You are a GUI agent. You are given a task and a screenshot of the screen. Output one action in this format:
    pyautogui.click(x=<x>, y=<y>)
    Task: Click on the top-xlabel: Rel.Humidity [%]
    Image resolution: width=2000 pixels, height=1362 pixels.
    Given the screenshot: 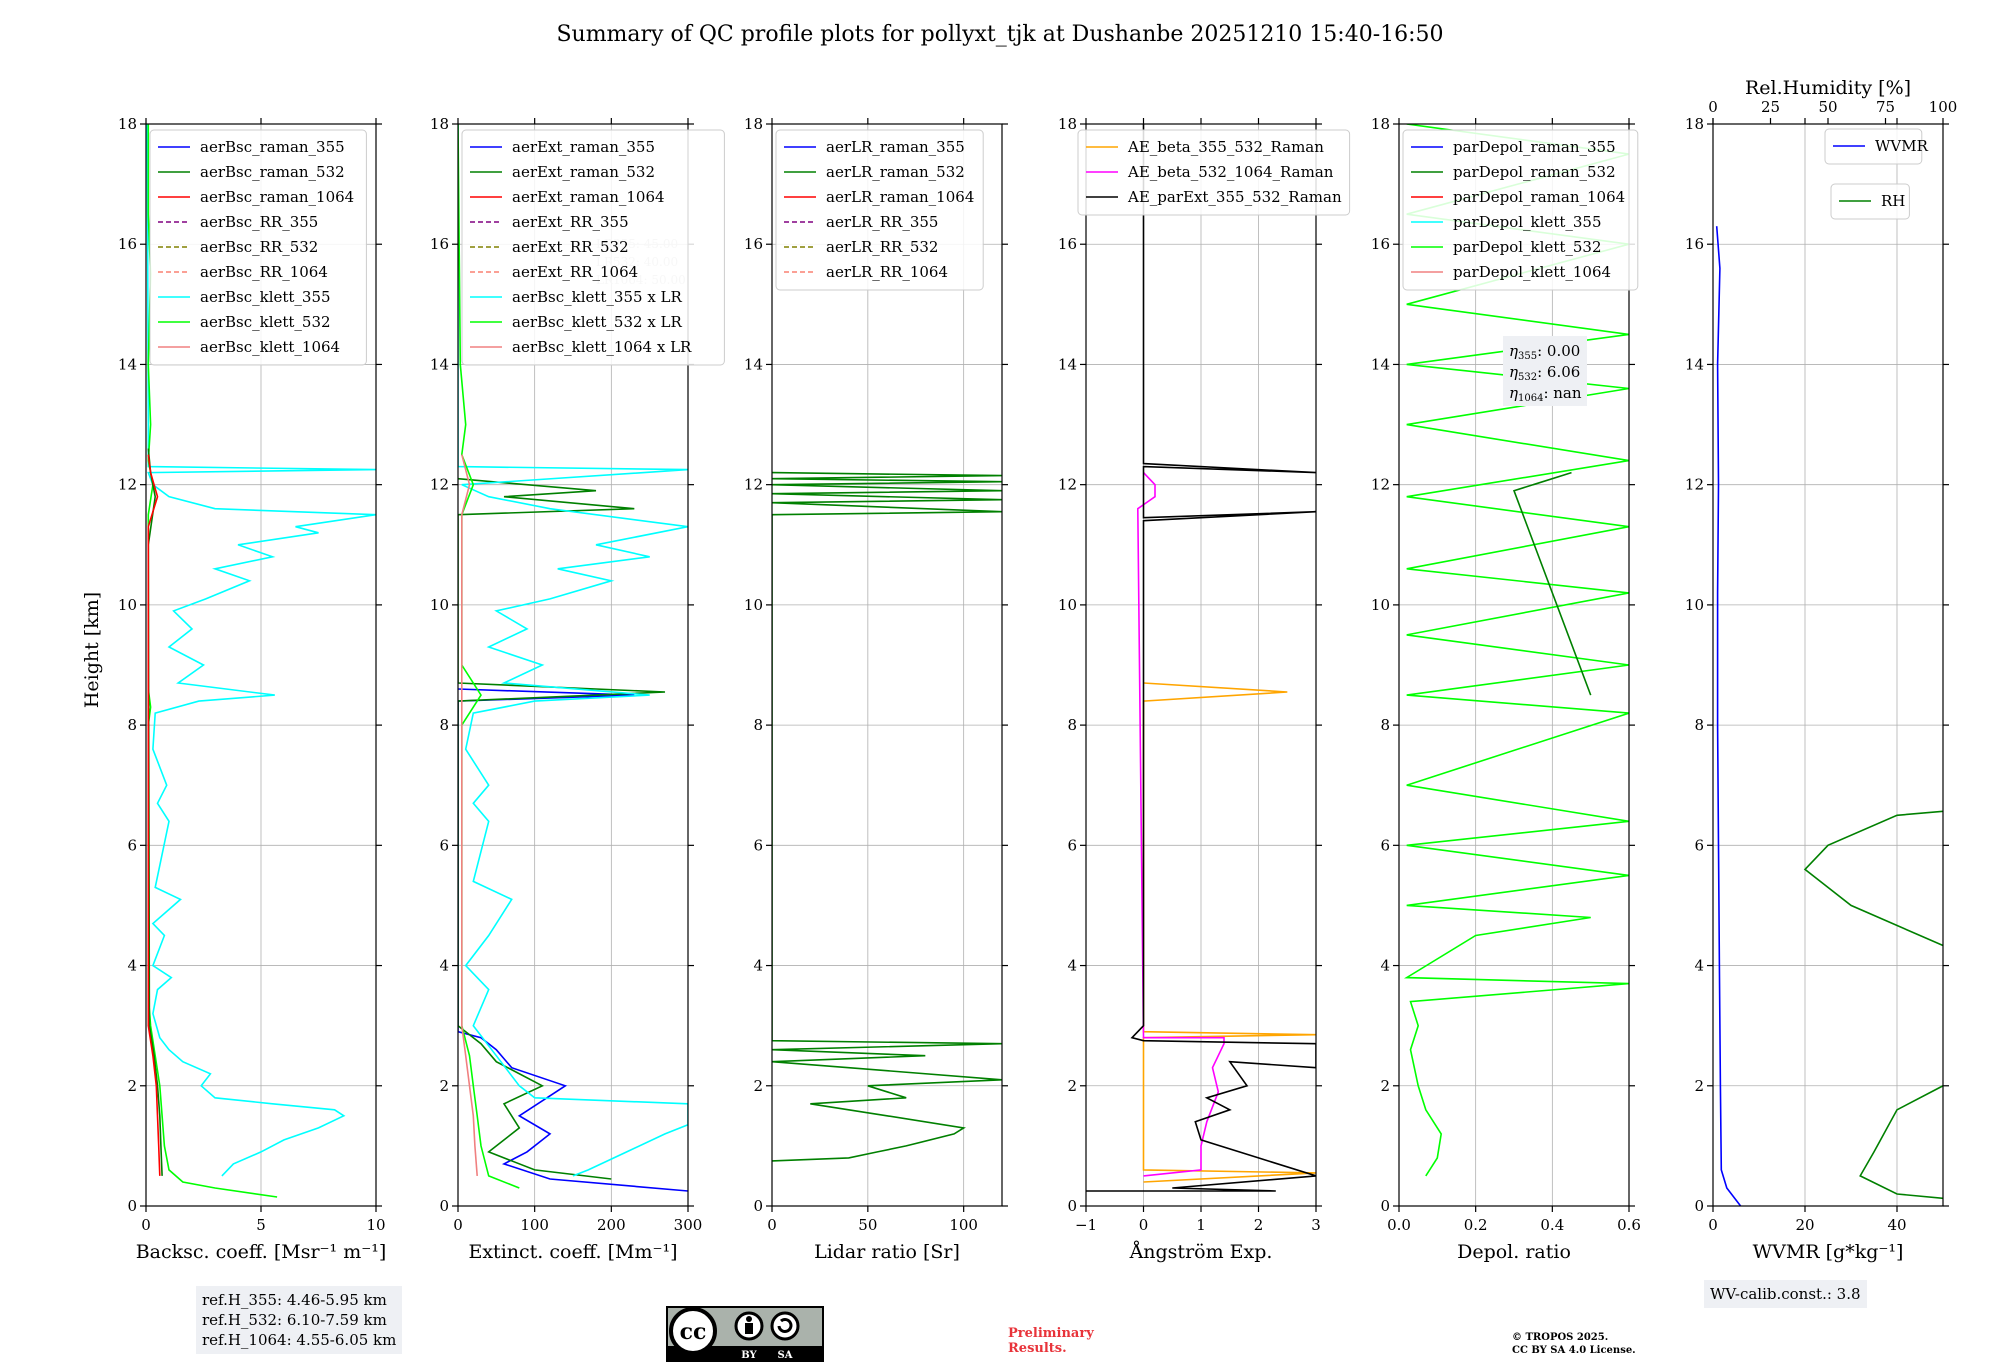 What is the action you would take?
    pyautogui.click(x=1828, y=88)
    